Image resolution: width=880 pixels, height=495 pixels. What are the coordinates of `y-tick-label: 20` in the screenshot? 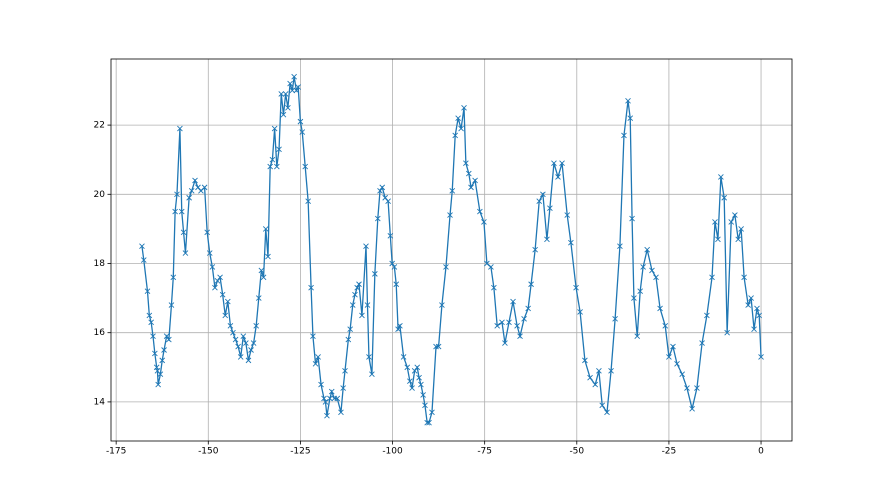 It's located at (100, 195).